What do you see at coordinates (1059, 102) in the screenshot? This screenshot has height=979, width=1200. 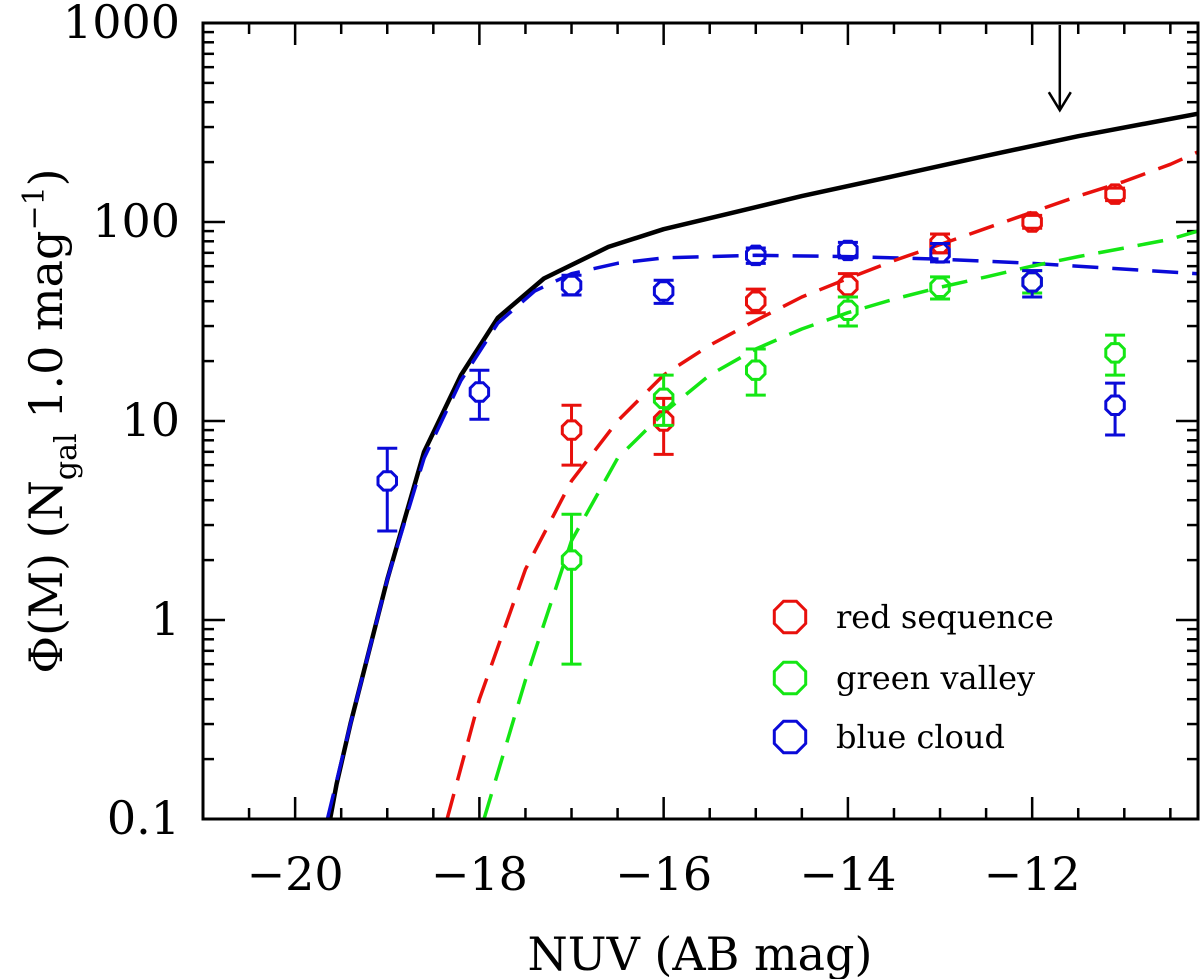 I see `arrow-head` at bounding box center [1059, 102].